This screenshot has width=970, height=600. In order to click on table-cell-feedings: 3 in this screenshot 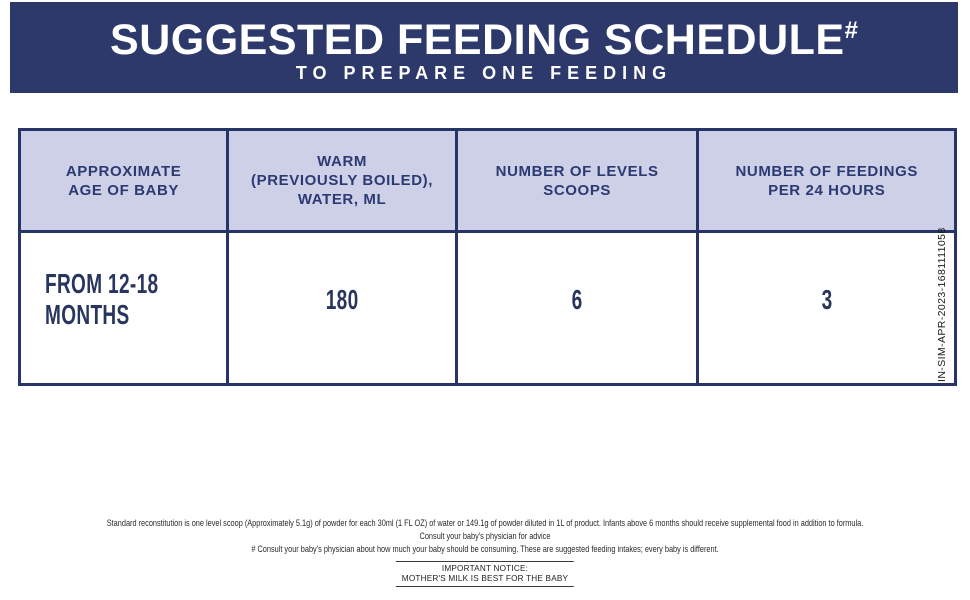, I will do `click(825, 308)`.